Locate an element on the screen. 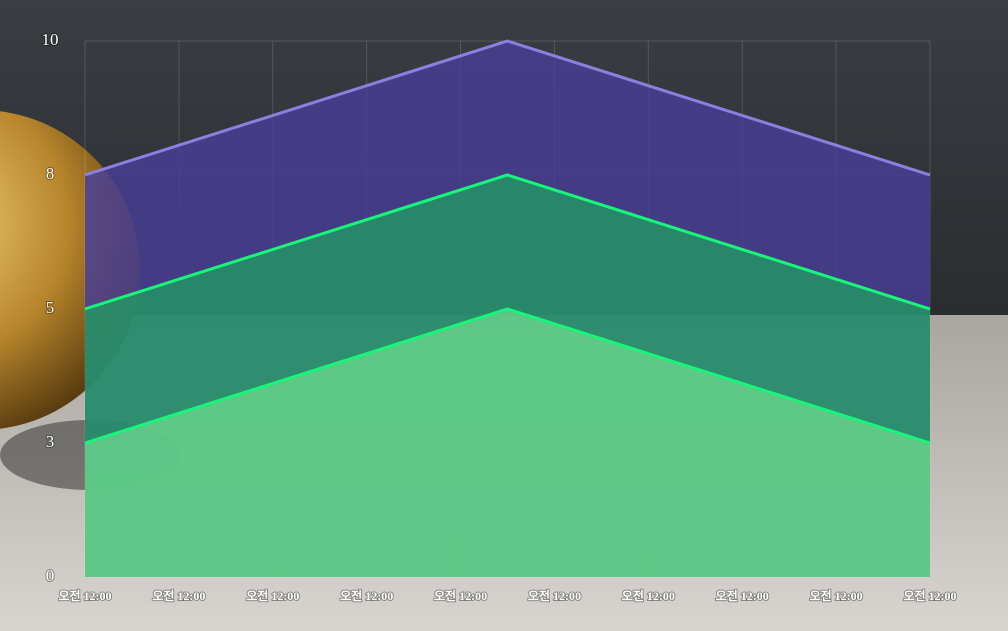  y-tick-label: 3 is located at coordinates (50, 441).